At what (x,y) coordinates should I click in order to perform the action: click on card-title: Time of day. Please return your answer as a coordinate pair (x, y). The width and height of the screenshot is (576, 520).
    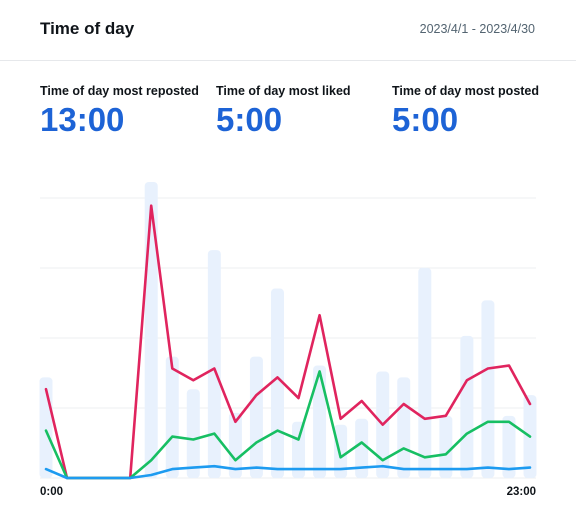
    Looking at the image, I should click on (87, 28).